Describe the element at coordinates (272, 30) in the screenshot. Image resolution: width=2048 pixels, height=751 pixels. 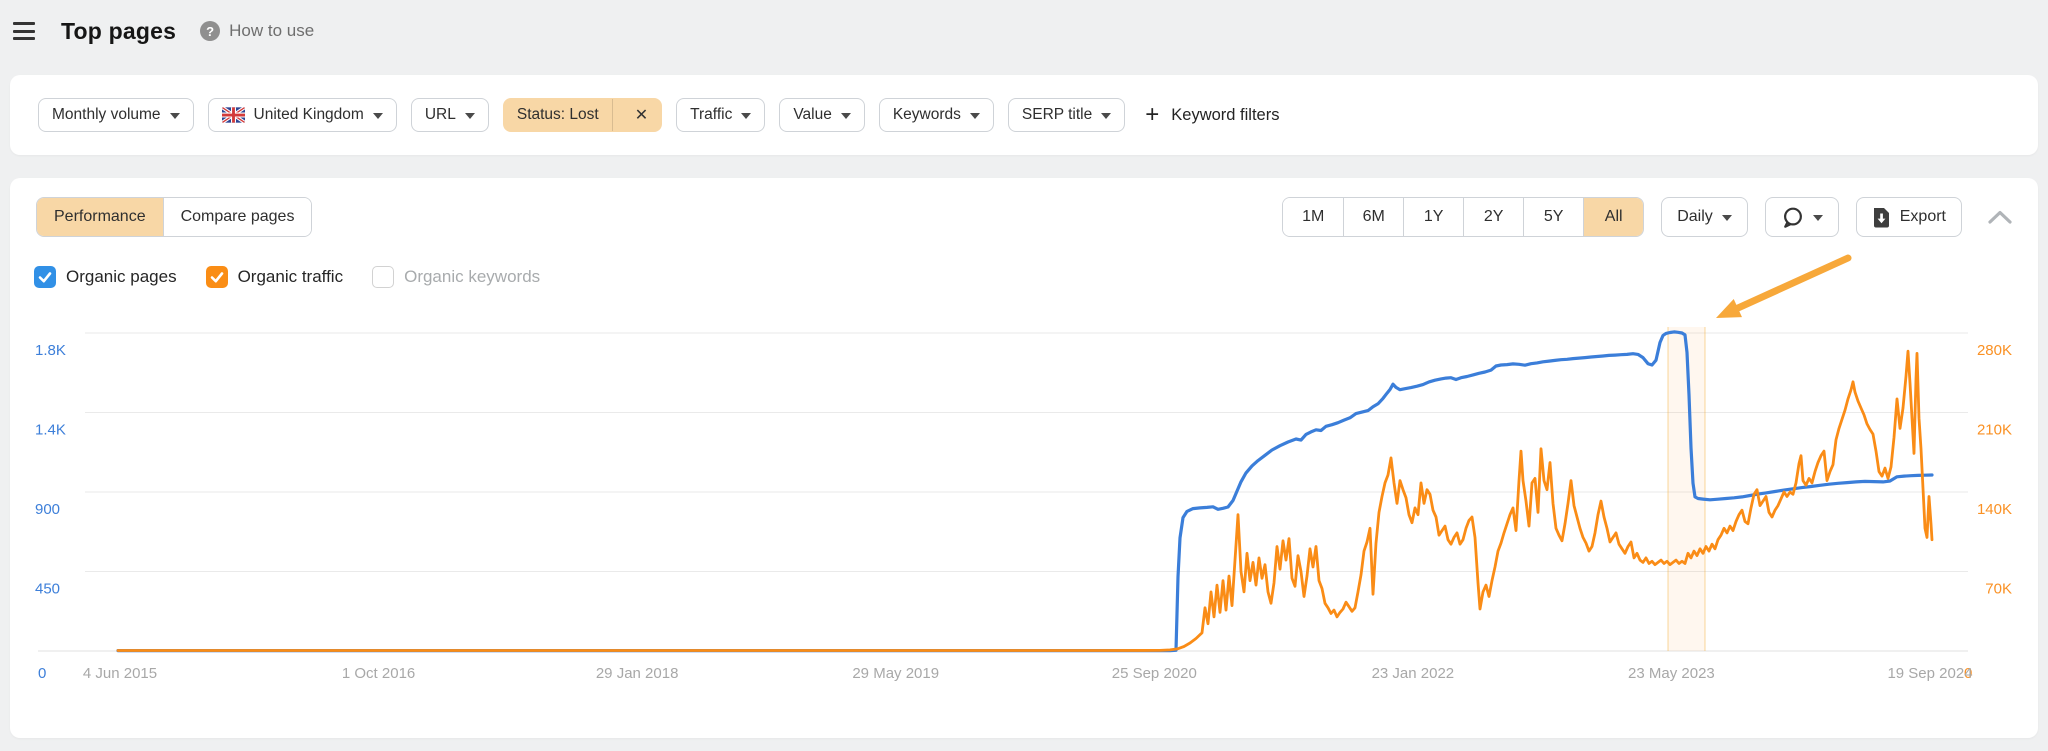
I see `how-to-use-label: How to use` at that location.